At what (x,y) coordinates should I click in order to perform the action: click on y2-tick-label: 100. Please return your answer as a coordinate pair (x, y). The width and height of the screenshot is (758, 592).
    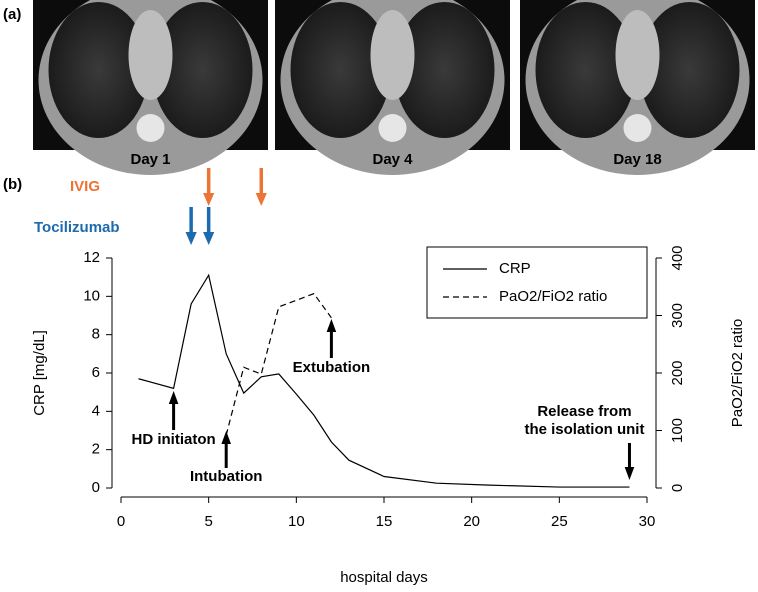
    Looking at the image, I should click on (677, 430).